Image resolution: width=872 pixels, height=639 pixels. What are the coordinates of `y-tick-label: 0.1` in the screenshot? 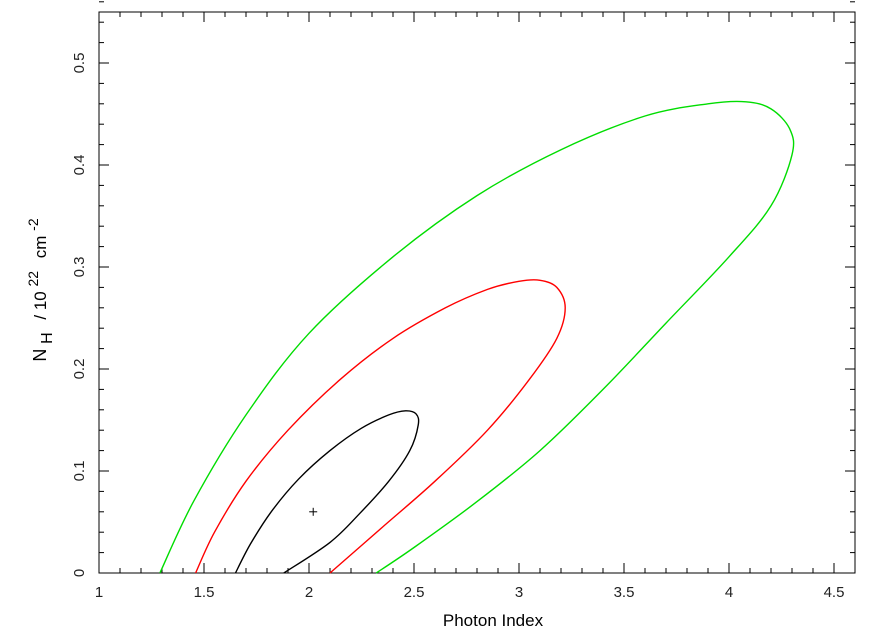 It's located at (79, 471).